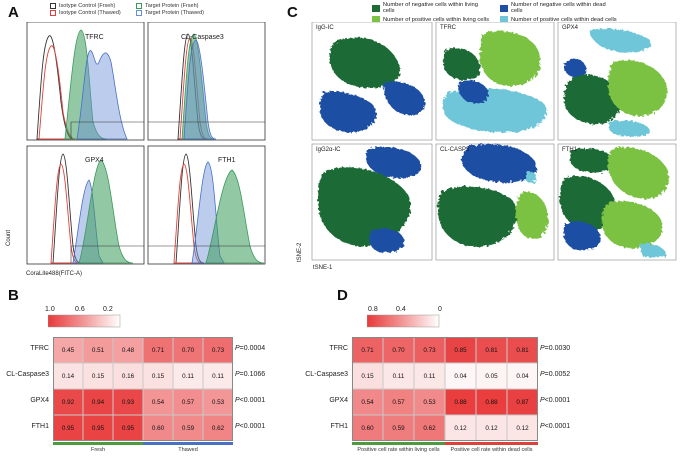  Describe the element at coordinates (555, 348) in the screenshot. I see `heatmap-p-value: P=0.0030` at that location.